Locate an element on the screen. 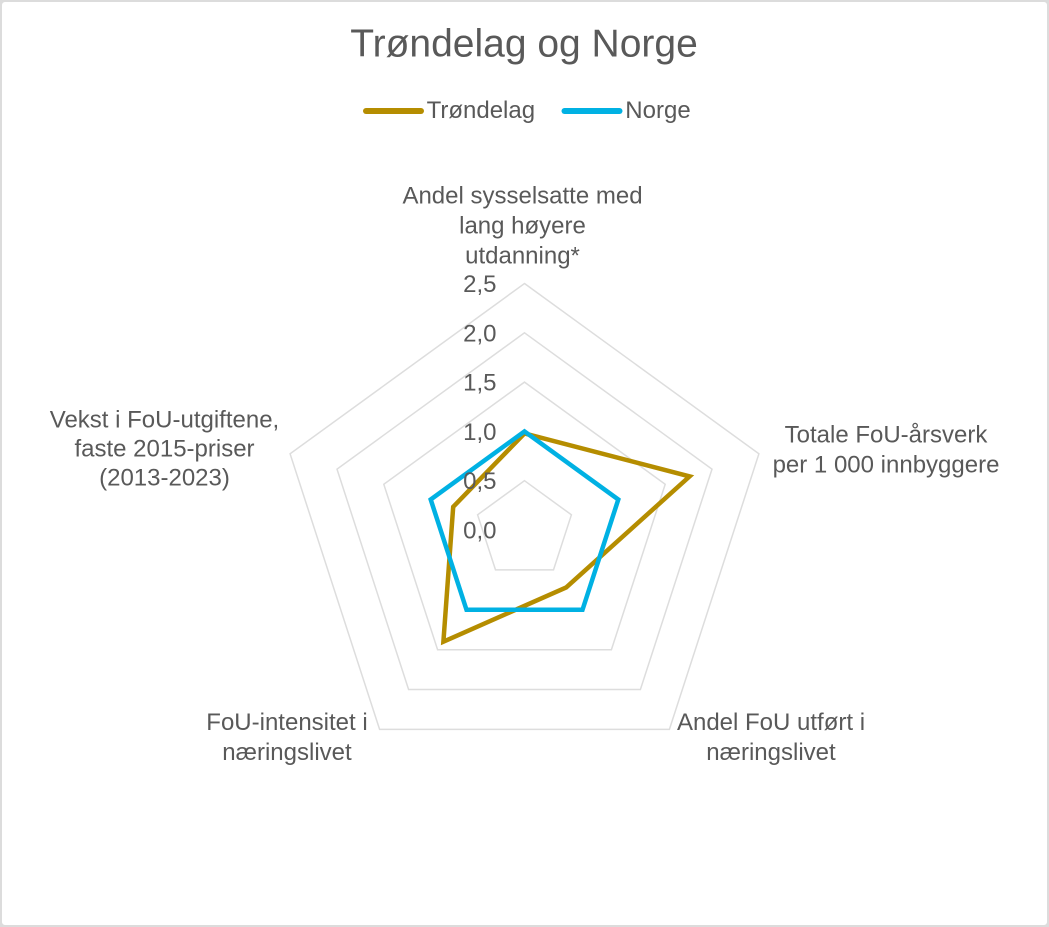 Image resolution: width=1049 pixels, height=927 pixels. svg-text: Totale FoU-årsverk is located at coordinates (887, 435).